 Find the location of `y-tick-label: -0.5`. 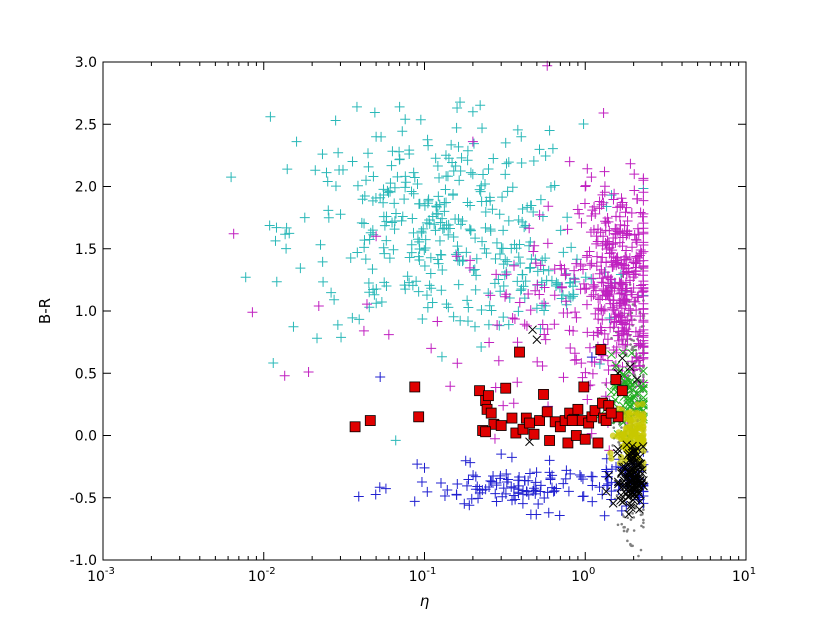

y-tick-label: -0.5 is located at coordinates (83, 499).